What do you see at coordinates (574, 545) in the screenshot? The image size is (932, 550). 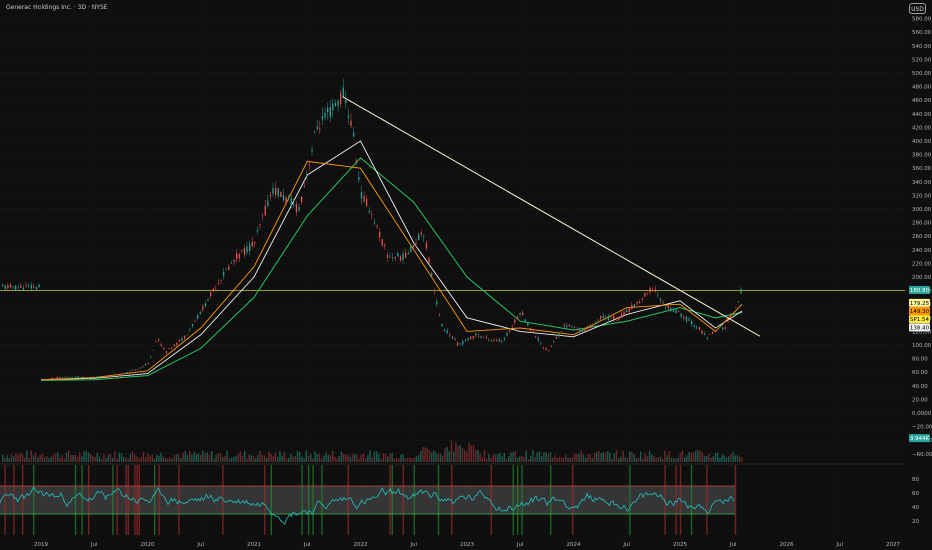 I see `x-tick-label: 2024` at bounding box center [574, 545].